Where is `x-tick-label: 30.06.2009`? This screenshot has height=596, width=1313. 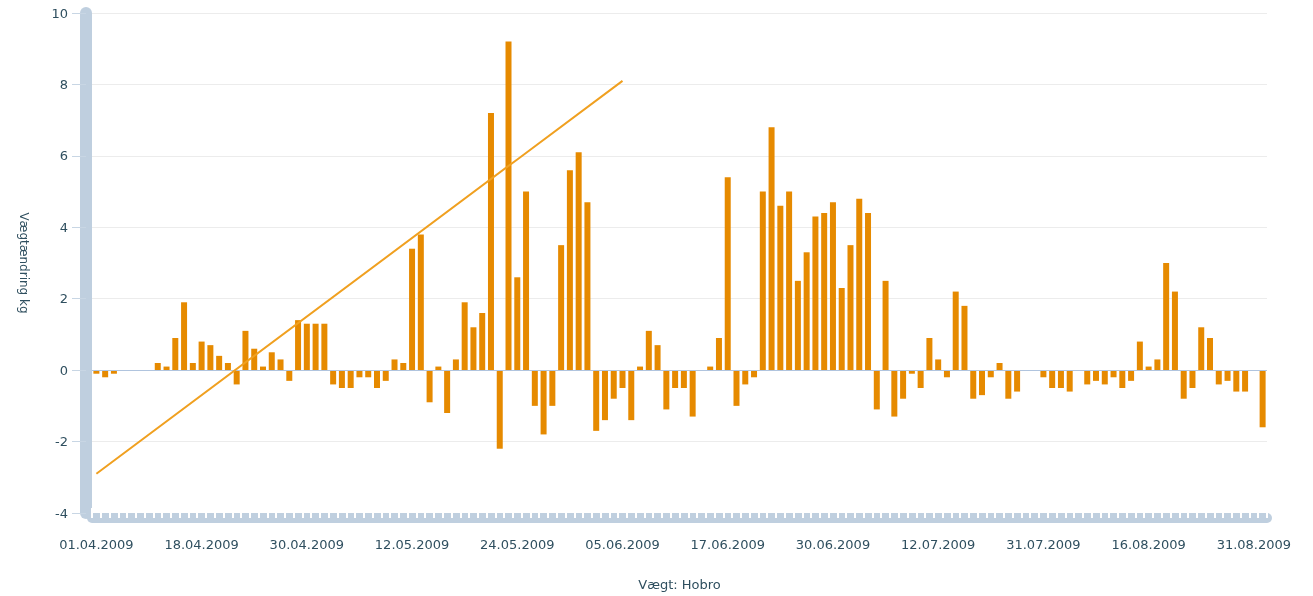 x-tick-label: 30.06.2009 is located at coordinates (833, 544).